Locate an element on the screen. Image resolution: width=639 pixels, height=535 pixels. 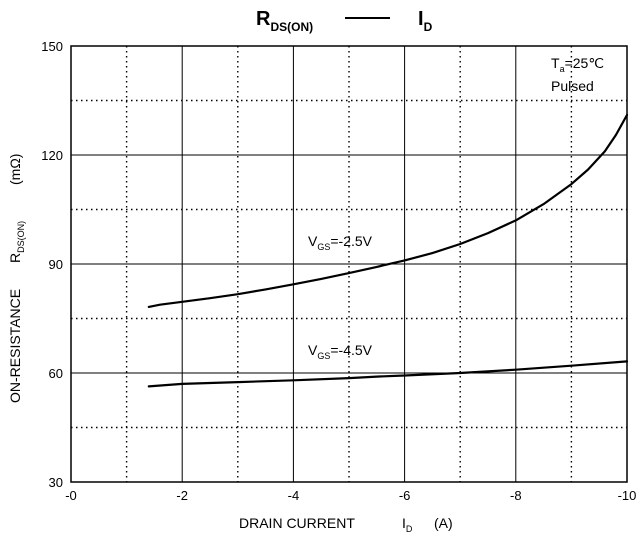
x-axis-label: DRAIN CURRENT ID (A) is located at coordinates (346, 525).